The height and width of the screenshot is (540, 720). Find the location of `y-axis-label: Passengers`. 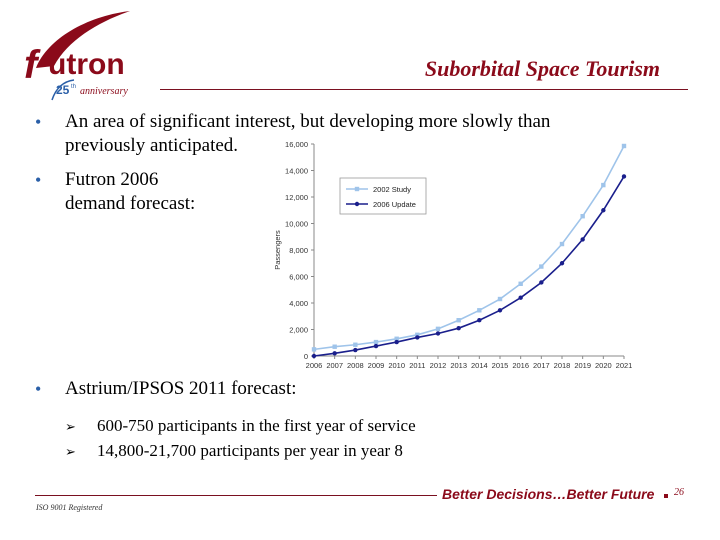

y-axis-label: Passengers is located at coordinates (277, 250).